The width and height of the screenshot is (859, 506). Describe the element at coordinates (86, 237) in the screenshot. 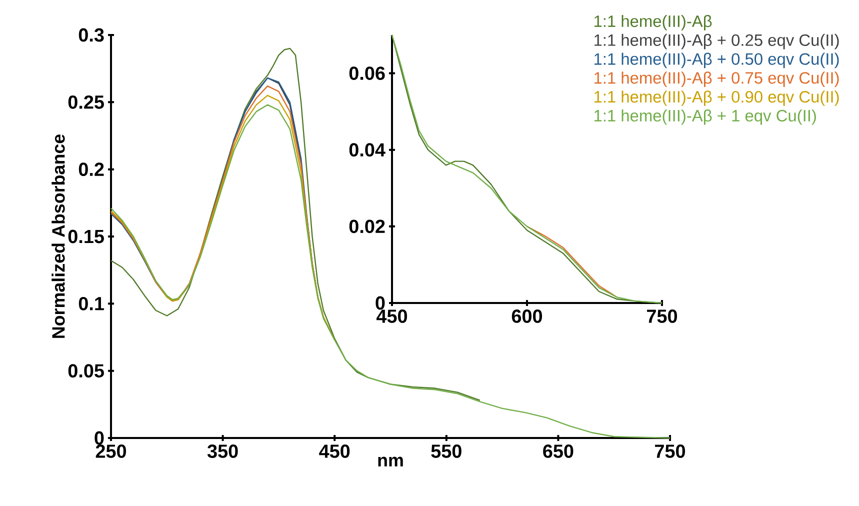

I see `y-tick-label: 0.15` at that location.